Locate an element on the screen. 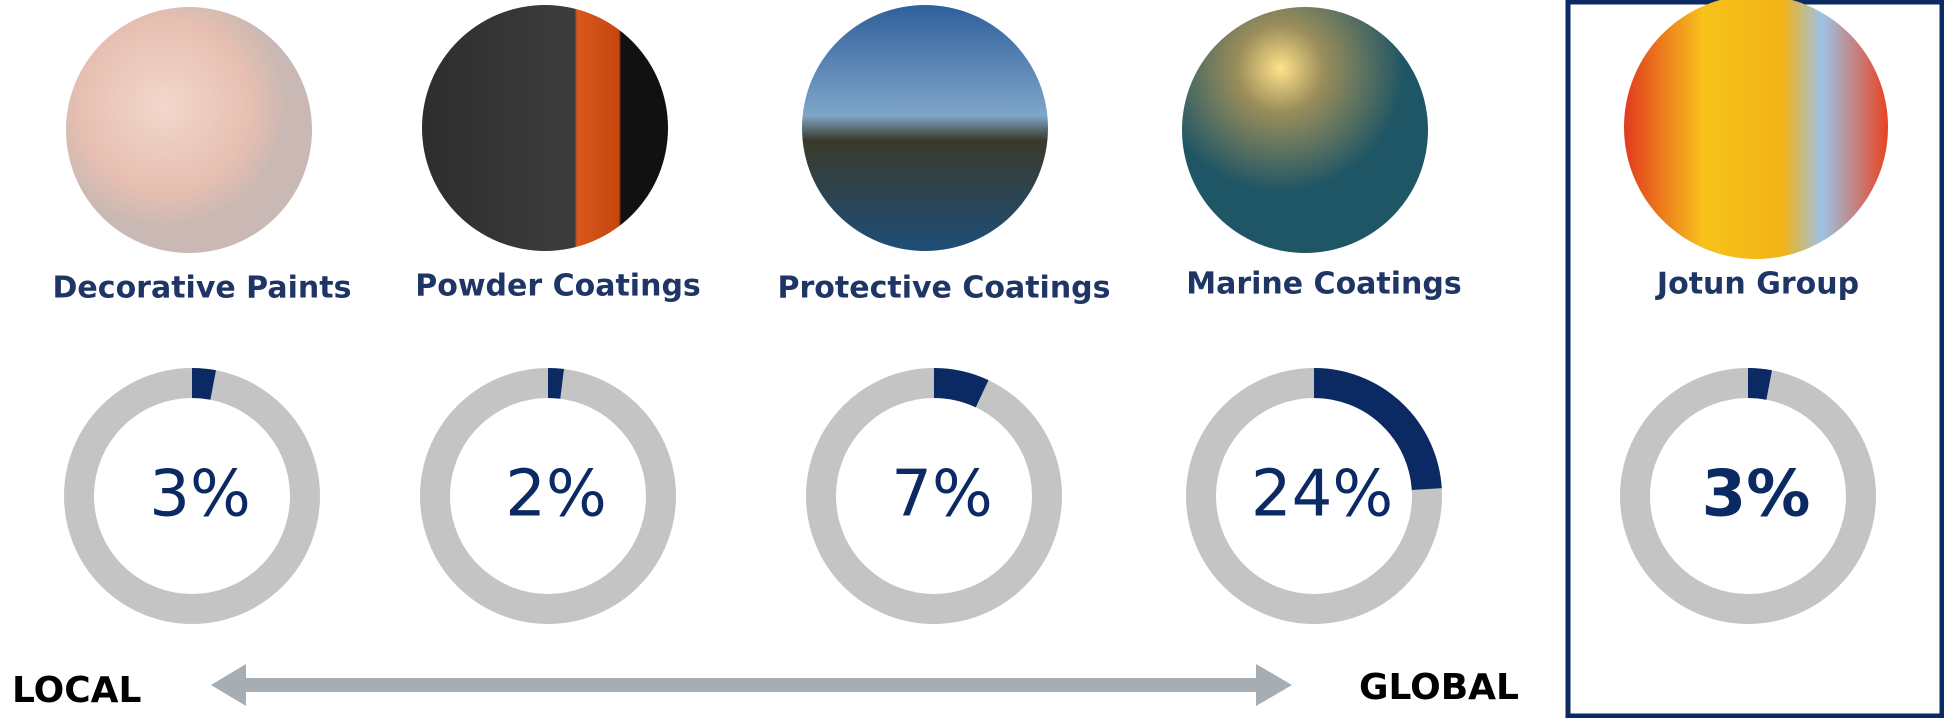 Image resolution: width=1944 pixels, height=718 pixels. chart-title: Jotun Group is located at coordinates (1757, 284).